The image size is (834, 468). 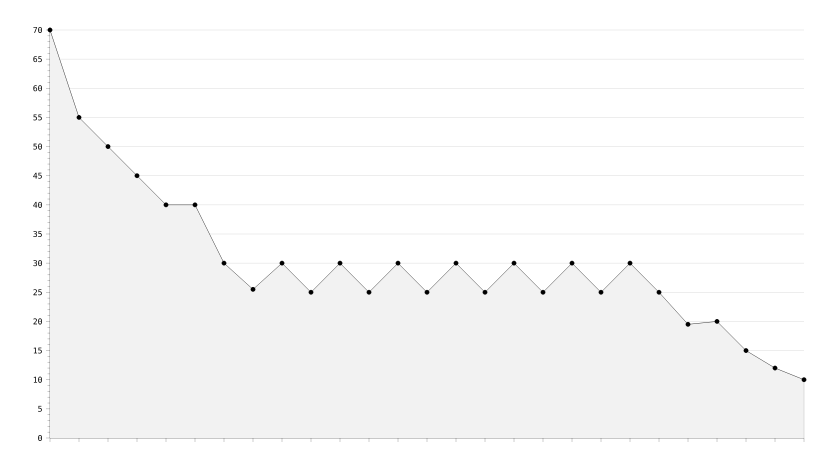 I want to click on y-tick-label: 35, so click(x=37, y=234).